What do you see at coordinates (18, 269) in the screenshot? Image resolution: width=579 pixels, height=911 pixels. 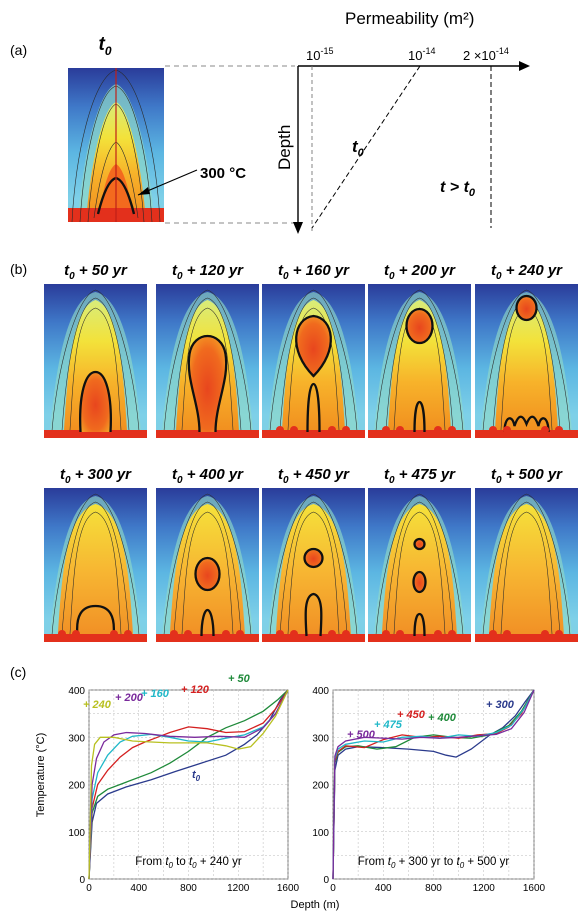 I see `panel-label-b: (b)` at bounding box center [18, 269].